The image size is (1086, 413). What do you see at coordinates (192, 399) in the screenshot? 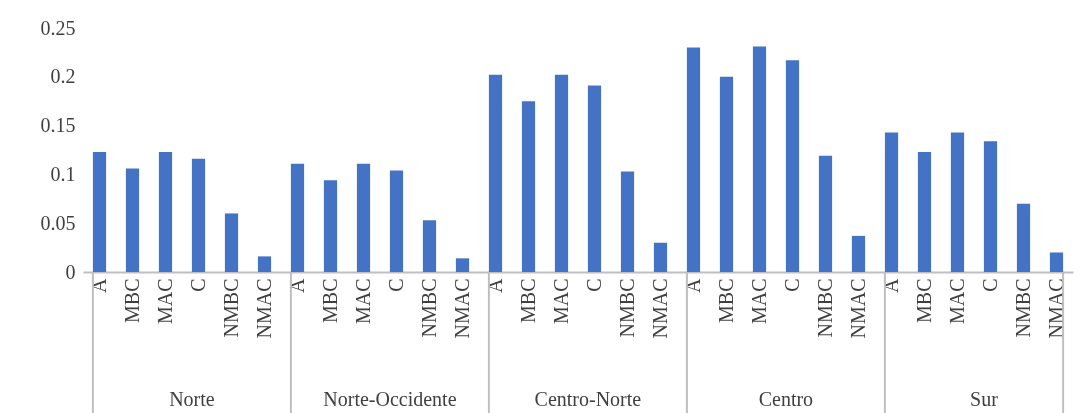
I see `text: Norte` at bounding box center [192, 399].